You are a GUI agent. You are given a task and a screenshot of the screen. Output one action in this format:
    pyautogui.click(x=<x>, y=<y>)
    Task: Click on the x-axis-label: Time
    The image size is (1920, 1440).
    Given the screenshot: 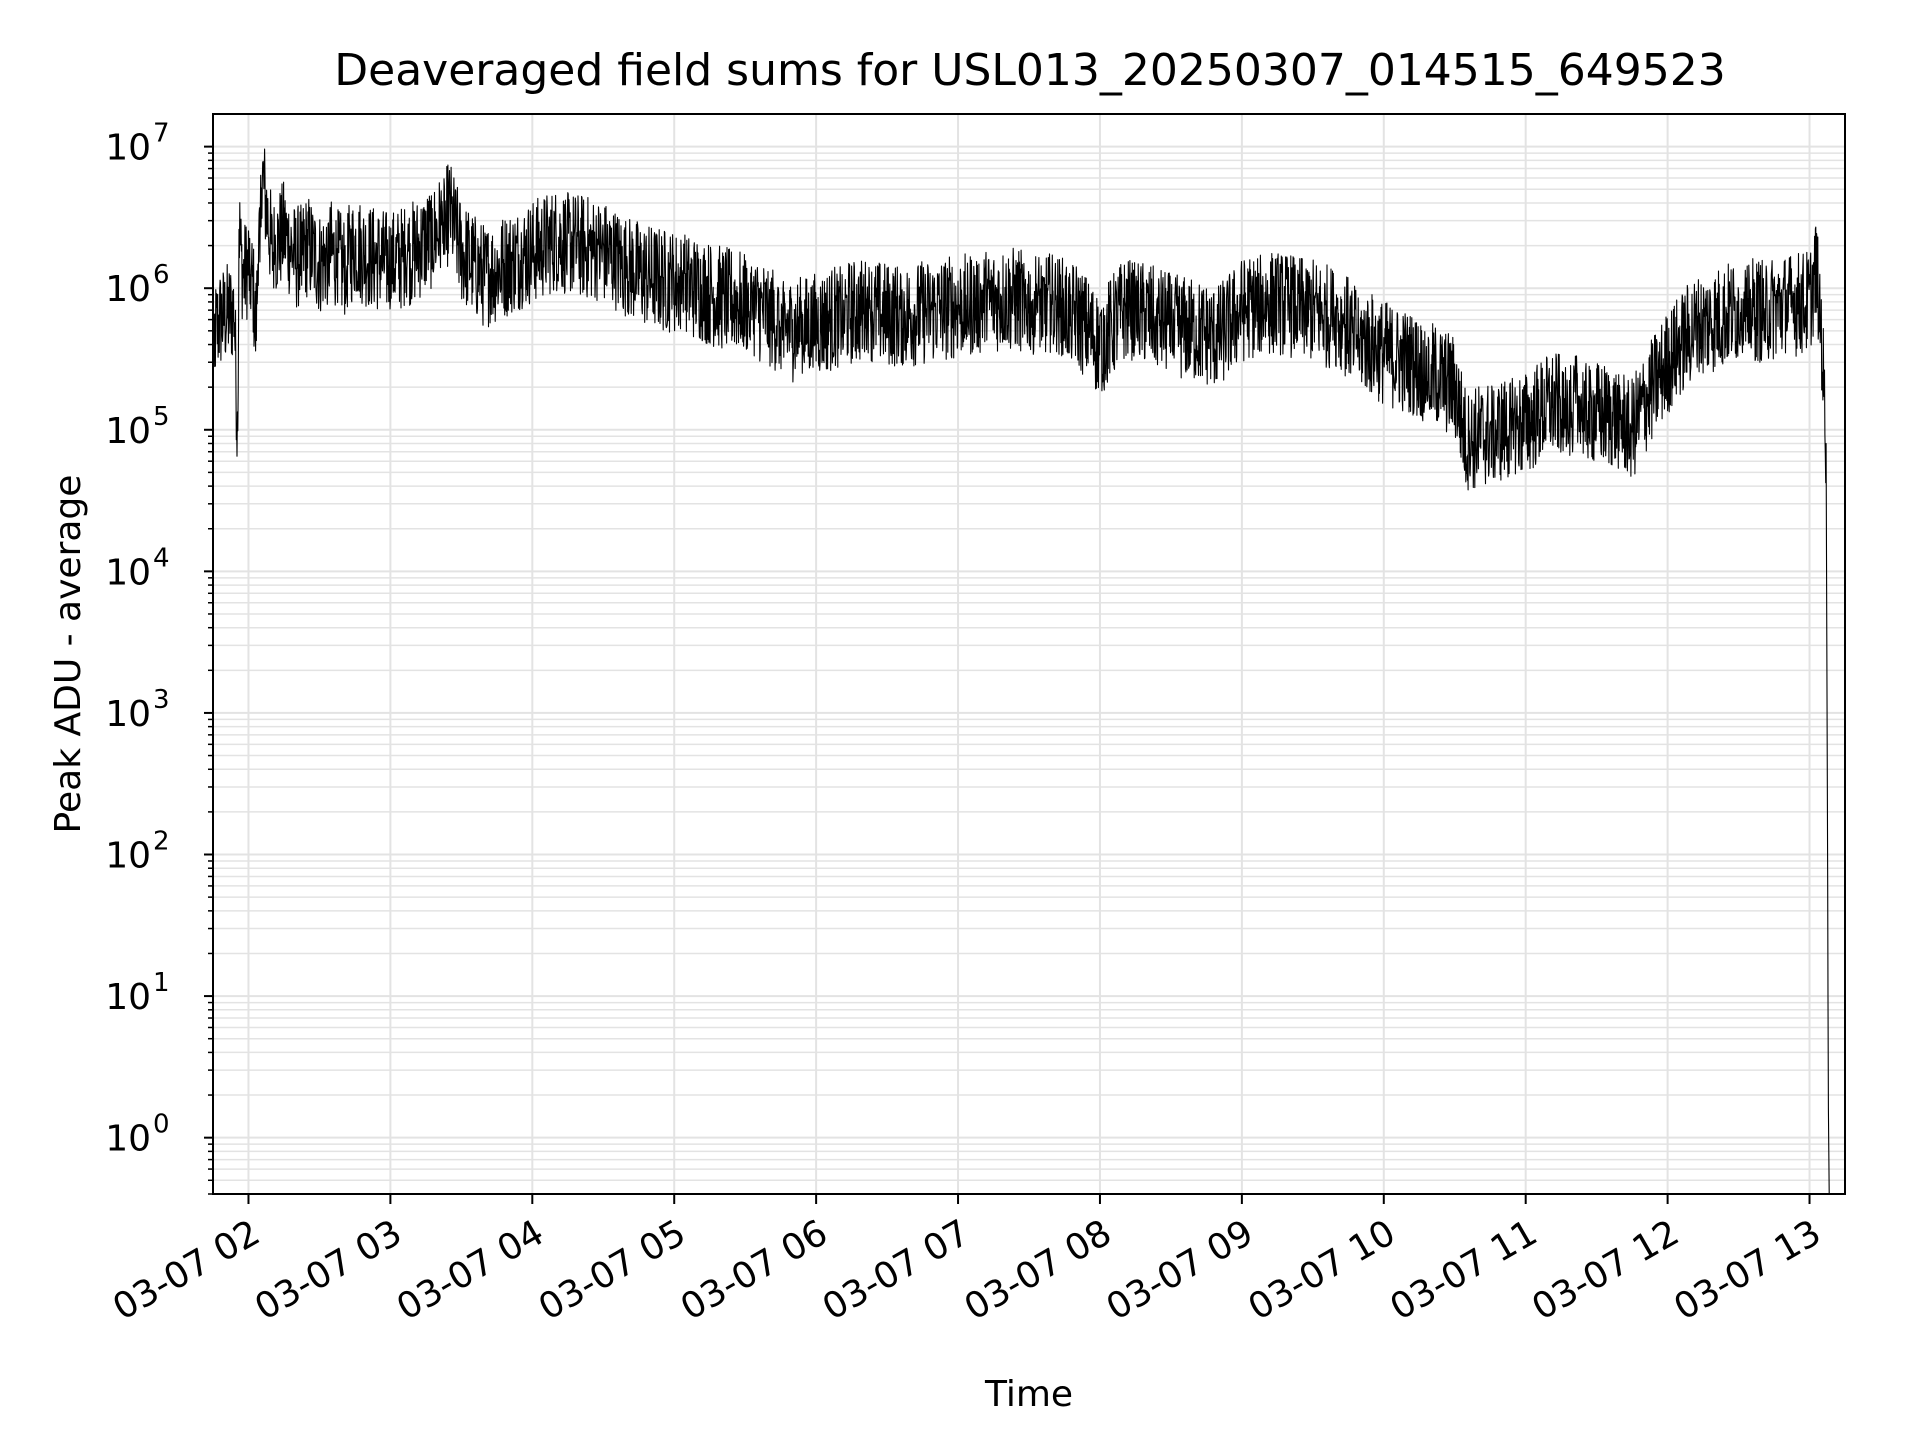 What is the action you would take?
    pyautogui.click(x=1028, y=1394)
    